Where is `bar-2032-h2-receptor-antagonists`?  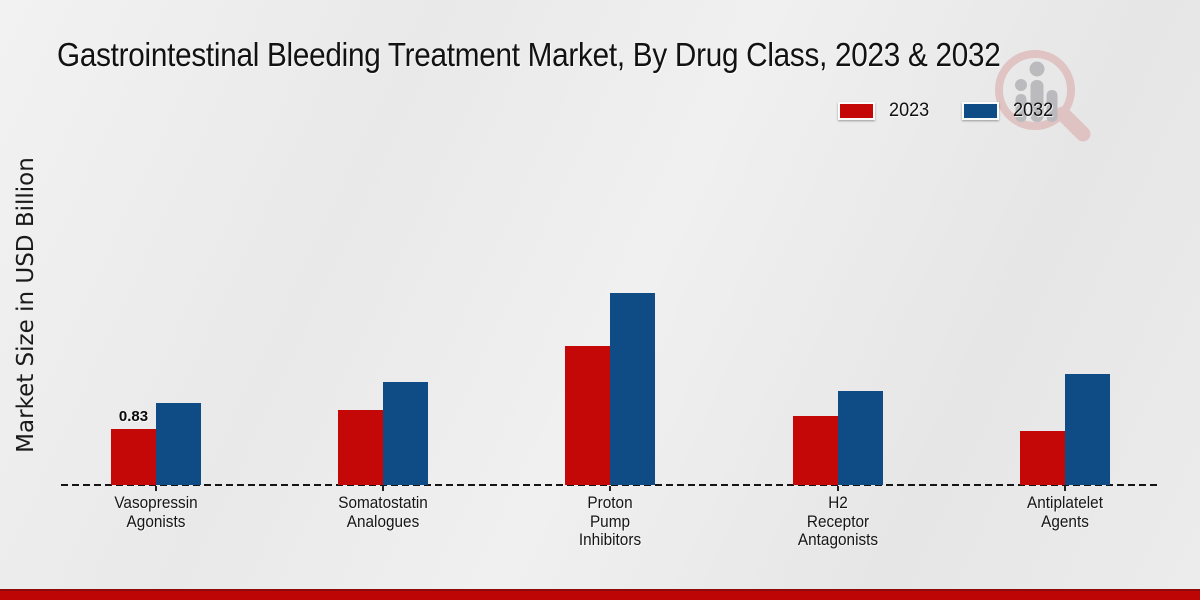 bar-2032-h2-receptor-antagonists is located at coordinates (860, 438).